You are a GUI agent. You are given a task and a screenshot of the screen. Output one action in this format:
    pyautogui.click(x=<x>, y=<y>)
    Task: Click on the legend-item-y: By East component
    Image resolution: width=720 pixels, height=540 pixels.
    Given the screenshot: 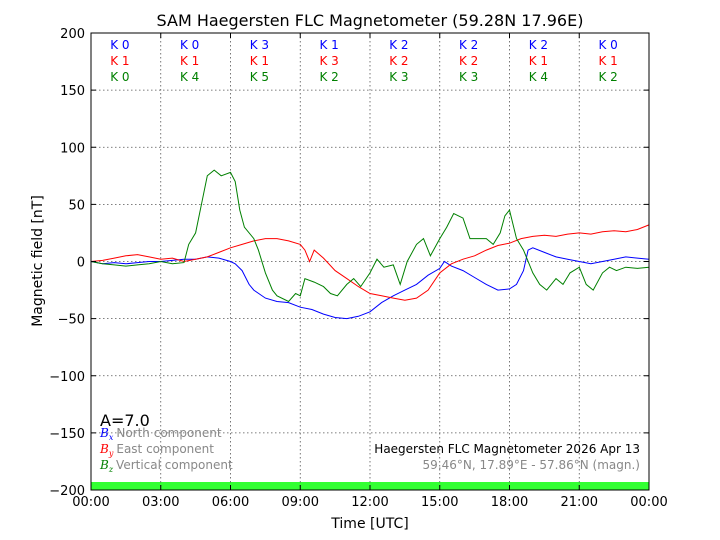 What is the action you would take?
    pyautogui.click(x=156, y=450)
    